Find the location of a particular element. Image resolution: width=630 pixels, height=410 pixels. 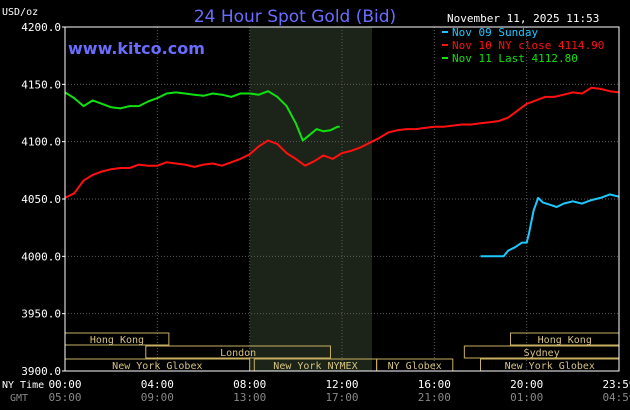

chart-title: 24 Hour Spot Gold (Bid) is located at coordinates (295, 17).